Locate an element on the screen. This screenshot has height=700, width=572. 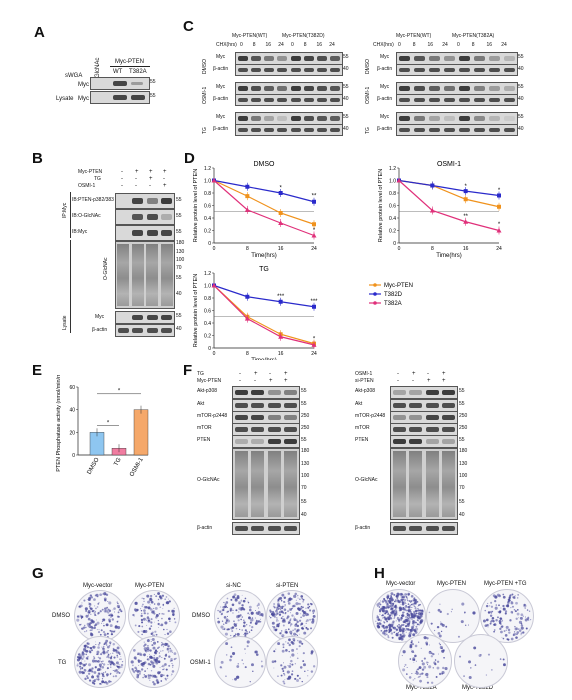
h-dish-t382d is located at coordinates (481, 661).